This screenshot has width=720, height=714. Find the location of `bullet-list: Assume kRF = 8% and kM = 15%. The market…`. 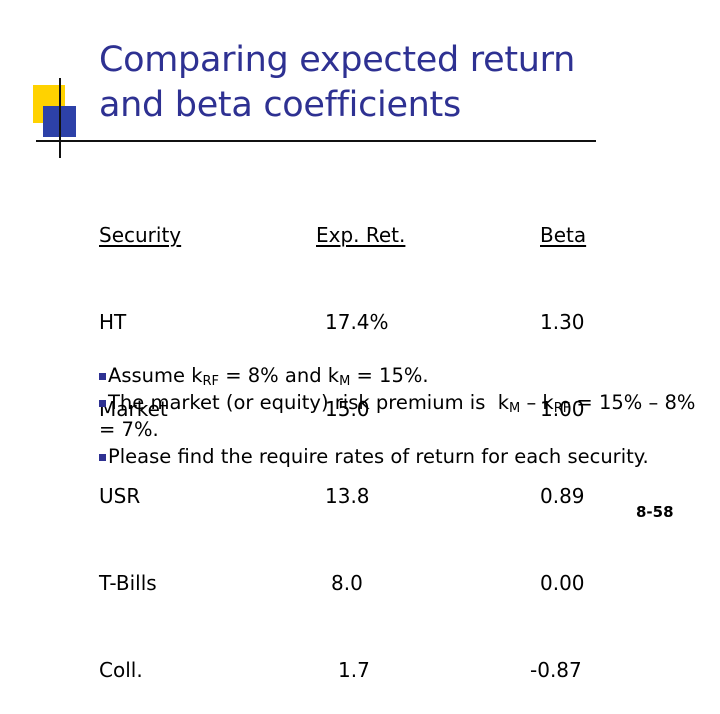

bullet-list: Assume kRF = 8% and kM = 15%. The market… is located at coordinates (404, 416).